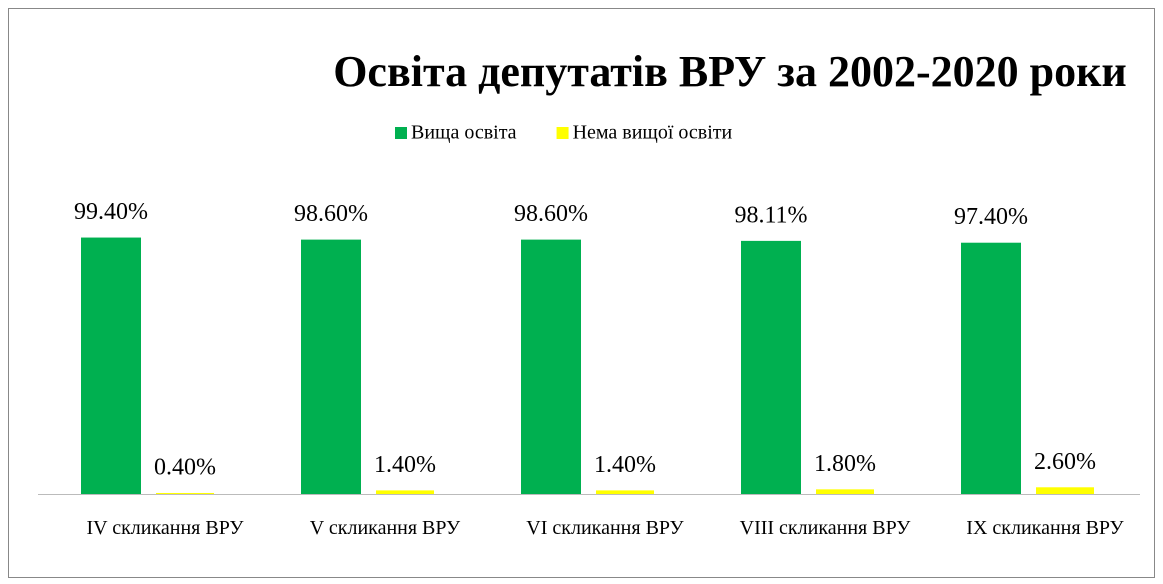  Describe the element at coordinates (185, 467) in the screenshot. I see `data-label: 0.40%` at that location.